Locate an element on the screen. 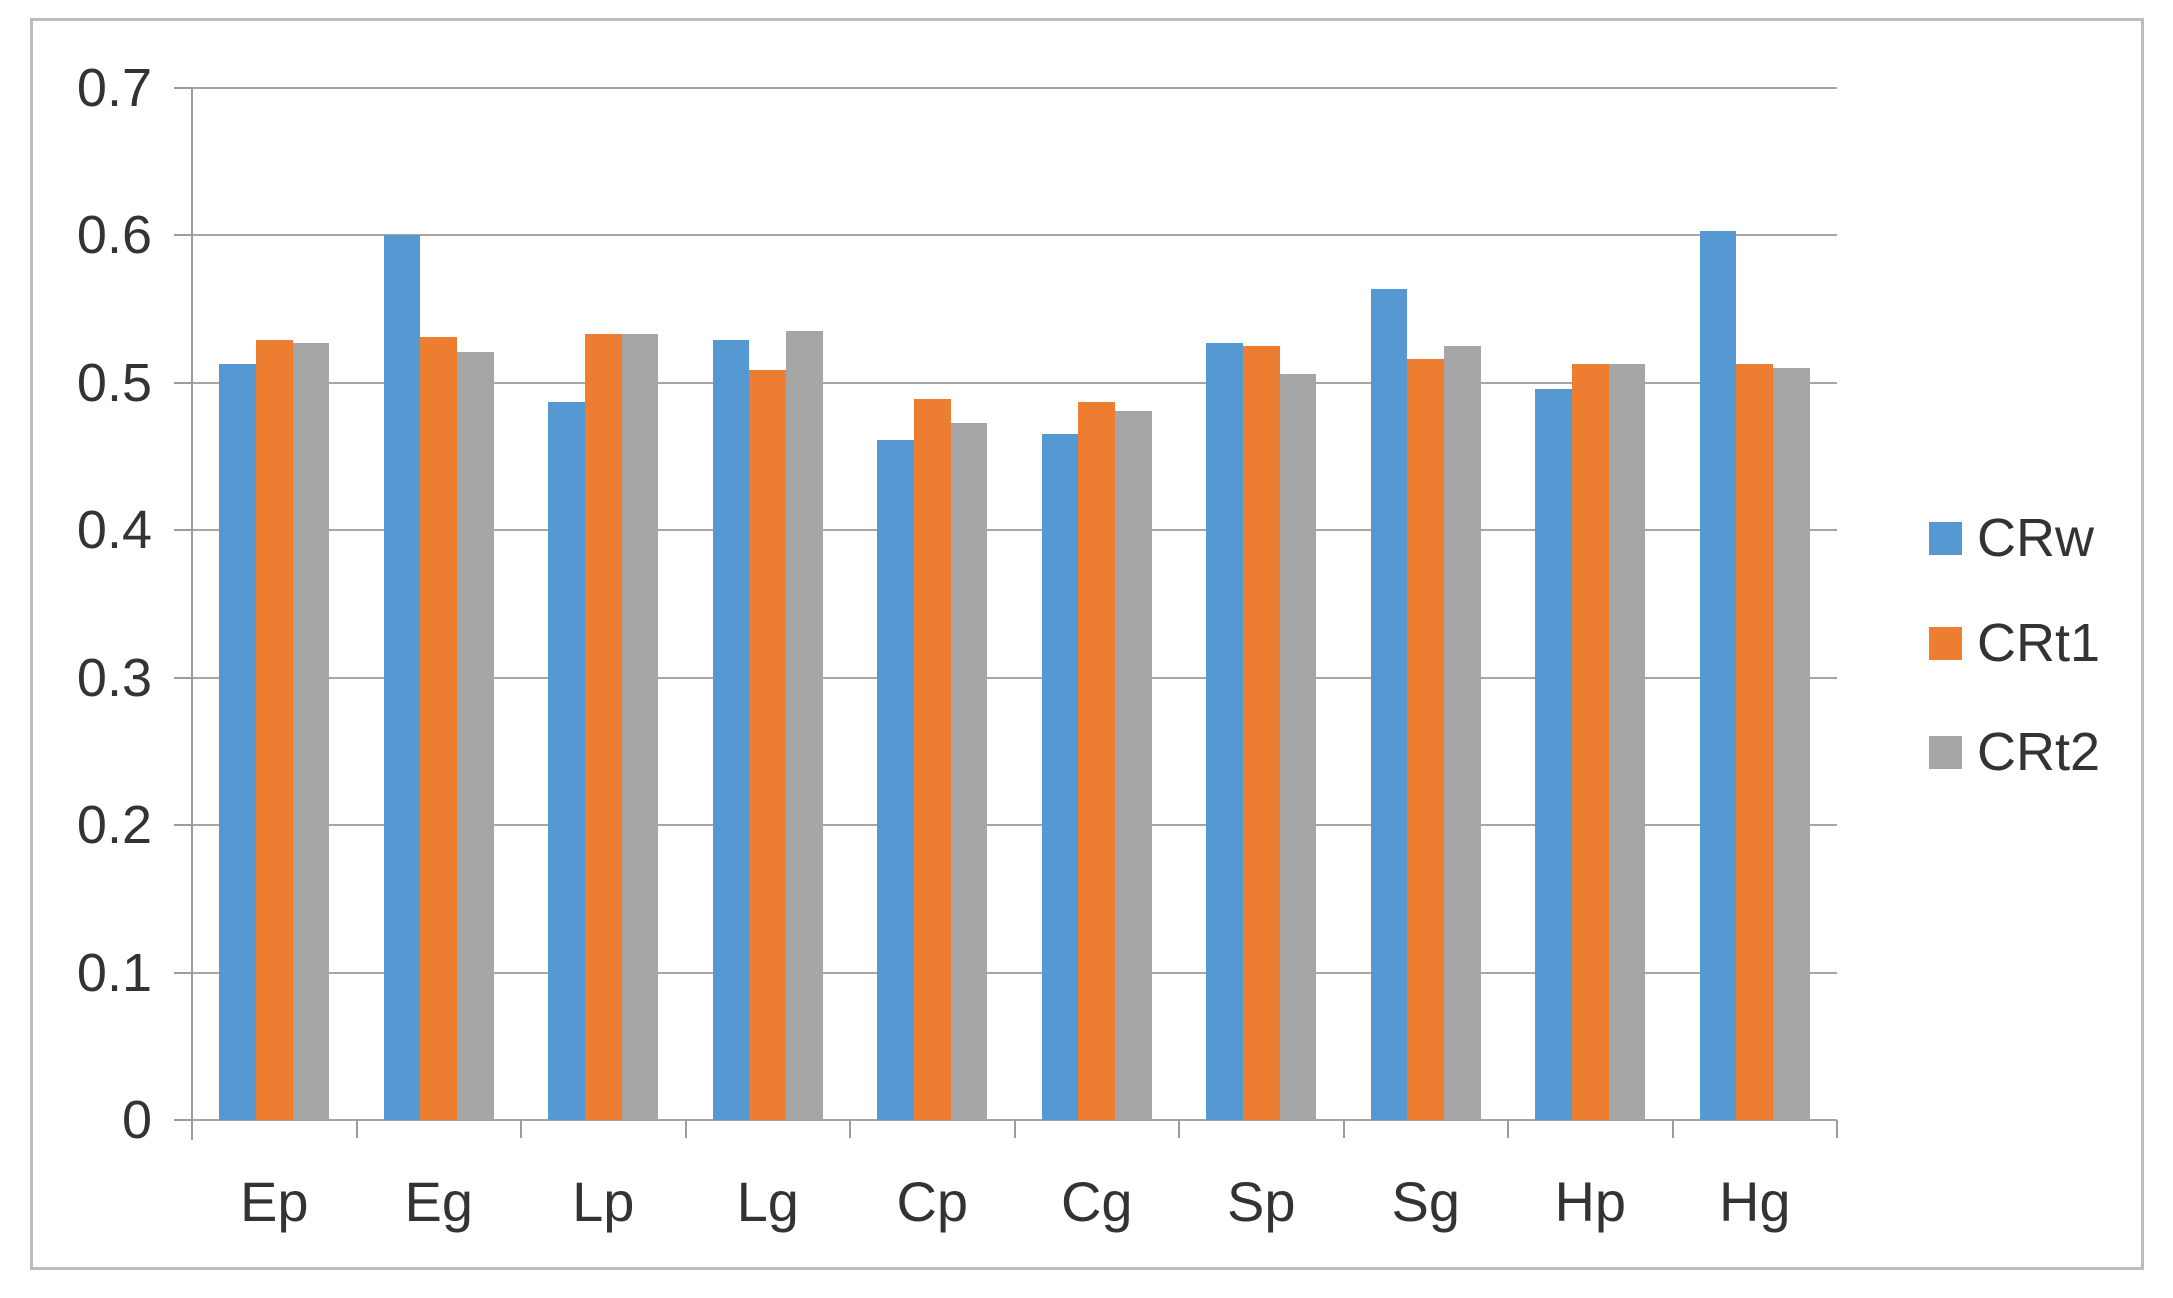 The width and height of the screenshot is (2173, 1298). y-tick-0.1 is located at coordinates (183, 972).